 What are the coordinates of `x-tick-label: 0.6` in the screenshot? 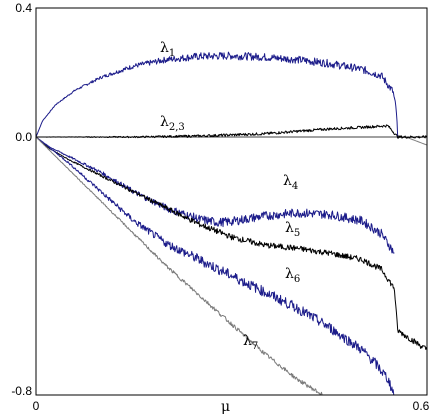 It's located at (421, 406).